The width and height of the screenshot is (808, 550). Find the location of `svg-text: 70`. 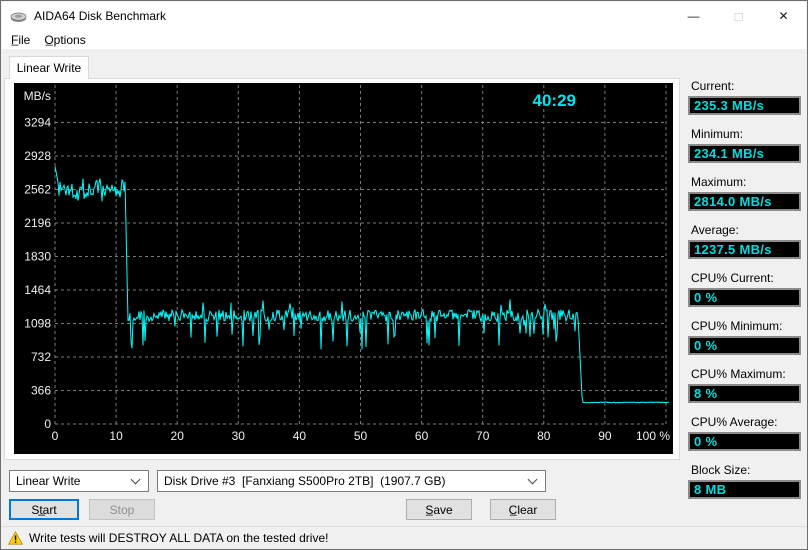

svg-text: 70 is located at coordinates (483, 436).